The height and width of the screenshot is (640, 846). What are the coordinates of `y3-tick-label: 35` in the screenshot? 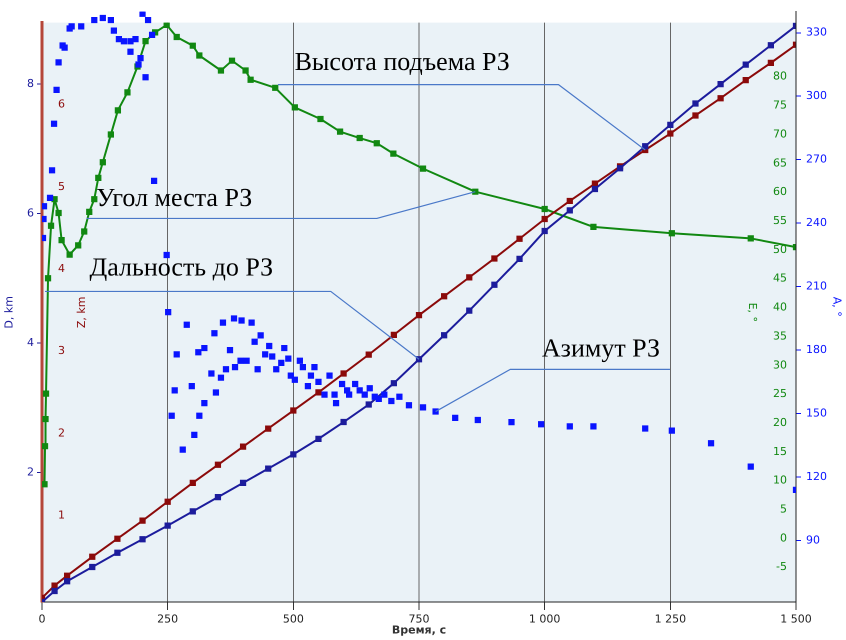 It's located at (780, 335).